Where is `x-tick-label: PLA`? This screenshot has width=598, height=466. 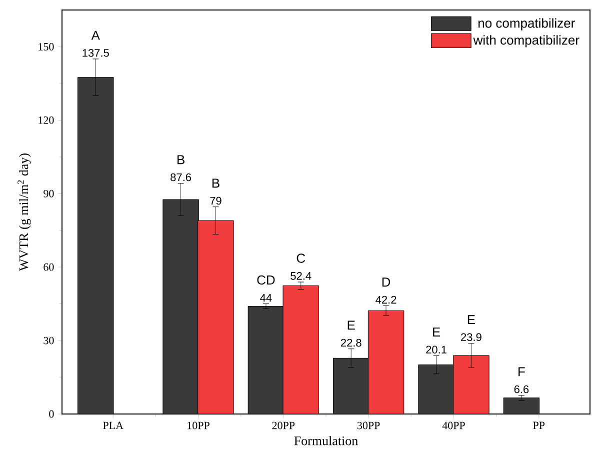
x-tick-label: PLA is located at coordinates (113, 426).